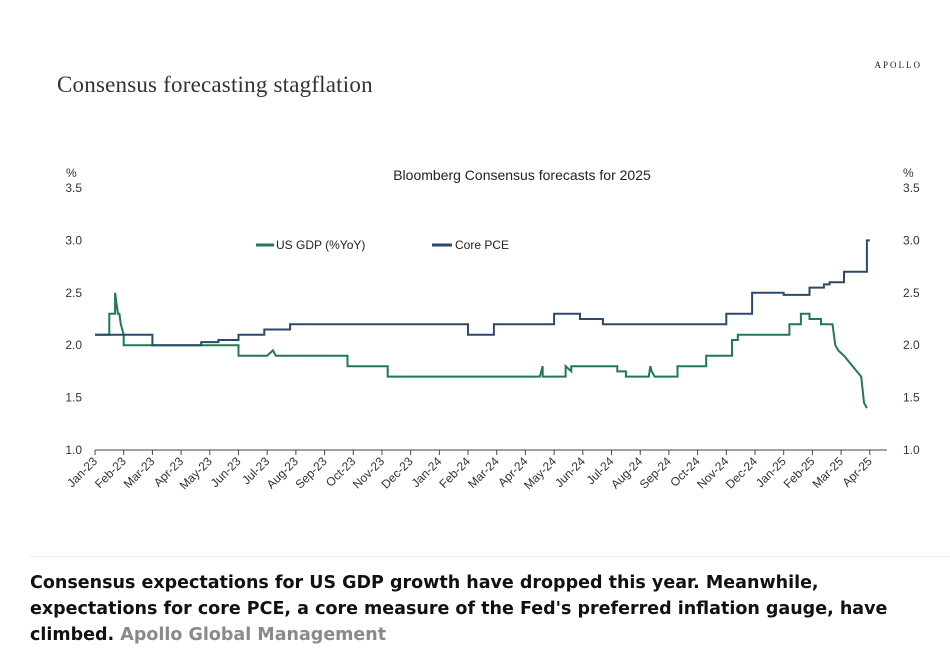 The height and width of the screenshot is (656, 950). What do you see at coordinates (908, 173) in the screenshot?
I see `right-axis-unit: %` at bounding box center [908, 173].